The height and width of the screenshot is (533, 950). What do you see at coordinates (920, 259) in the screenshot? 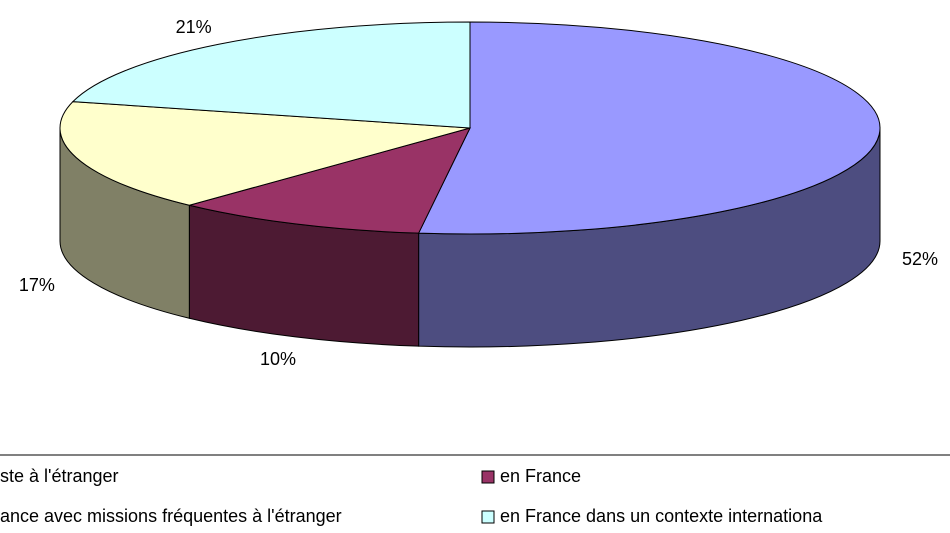
I see `data-label: 52%` at bounding box center [920, 259].